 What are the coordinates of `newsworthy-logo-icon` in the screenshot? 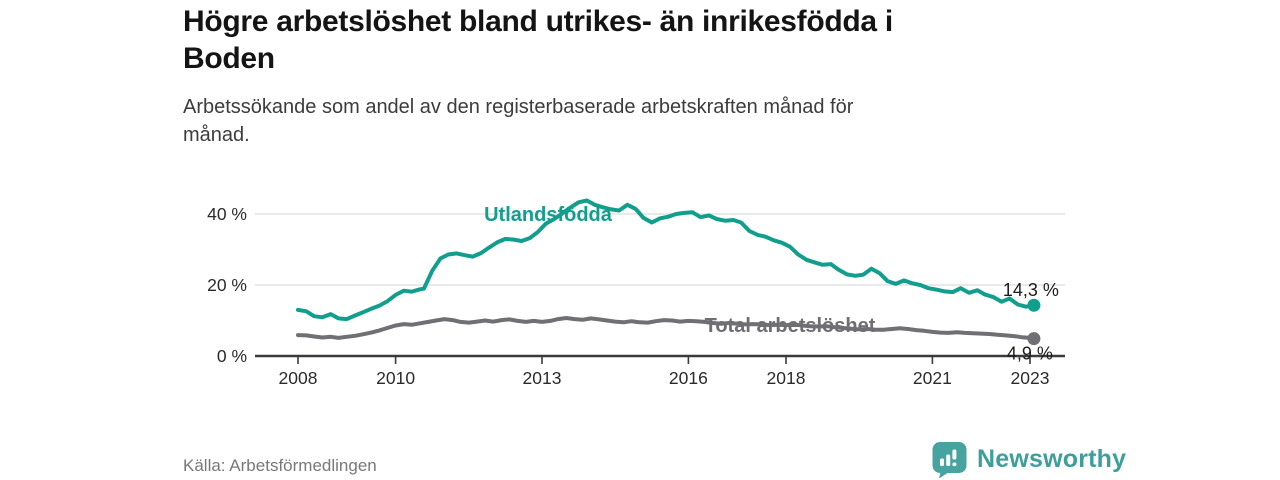 It's located at (949, 459).